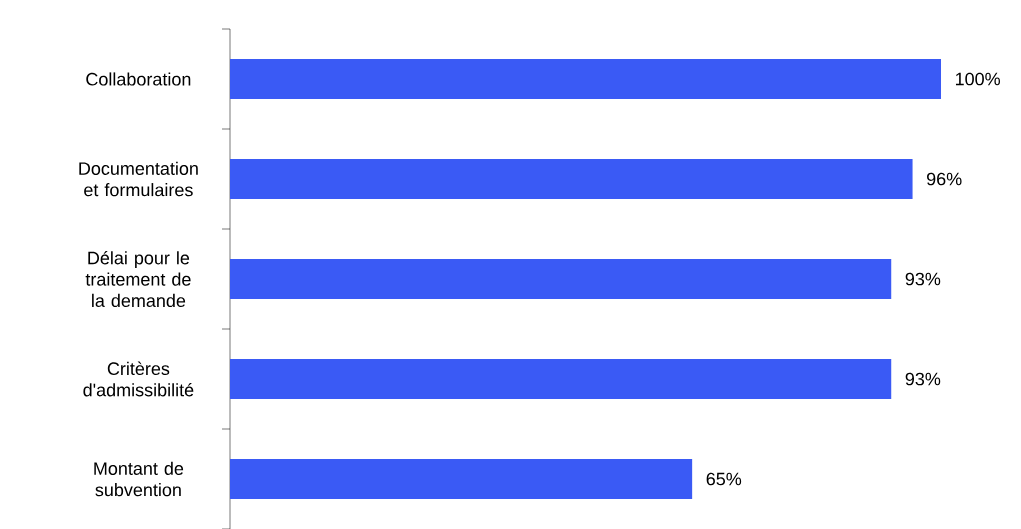  I want to click on data-label: 65%, so click(724, 479).